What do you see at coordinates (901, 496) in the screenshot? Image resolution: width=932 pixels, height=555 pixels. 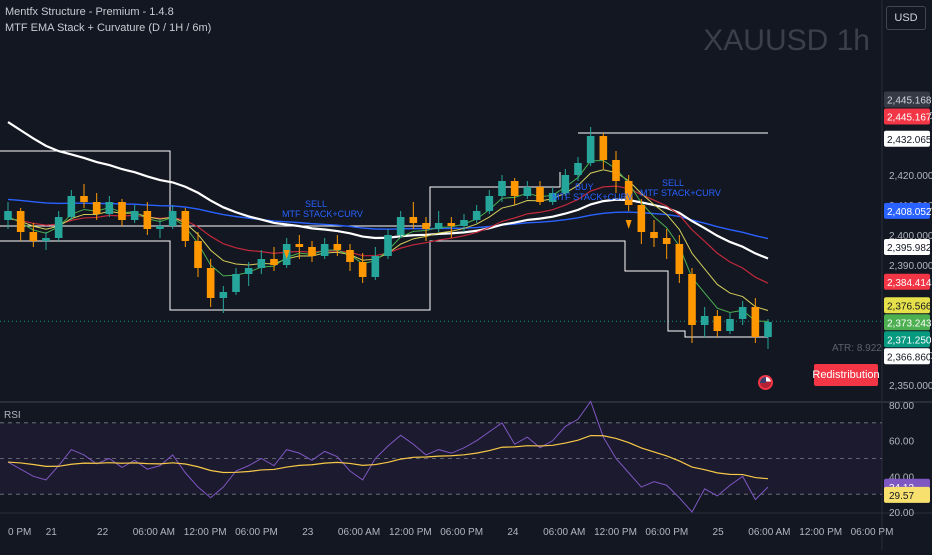 I see `rsi-badge: 29.57` at bounding box center [901, 496].